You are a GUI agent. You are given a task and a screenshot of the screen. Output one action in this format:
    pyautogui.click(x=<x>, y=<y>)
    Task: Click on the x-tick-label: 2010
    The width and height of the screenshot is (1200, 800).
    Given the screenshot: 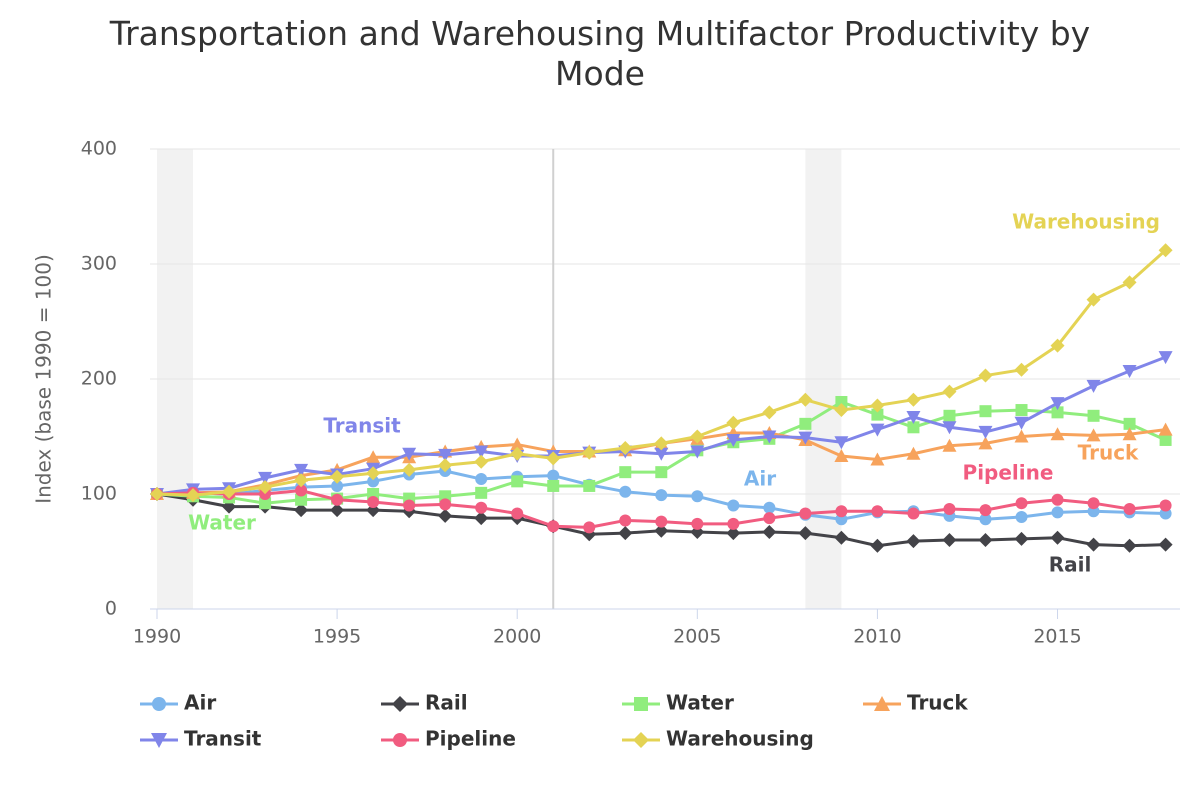 What is the action you would take?
    pyautogui.click(x=877, y=637)
    